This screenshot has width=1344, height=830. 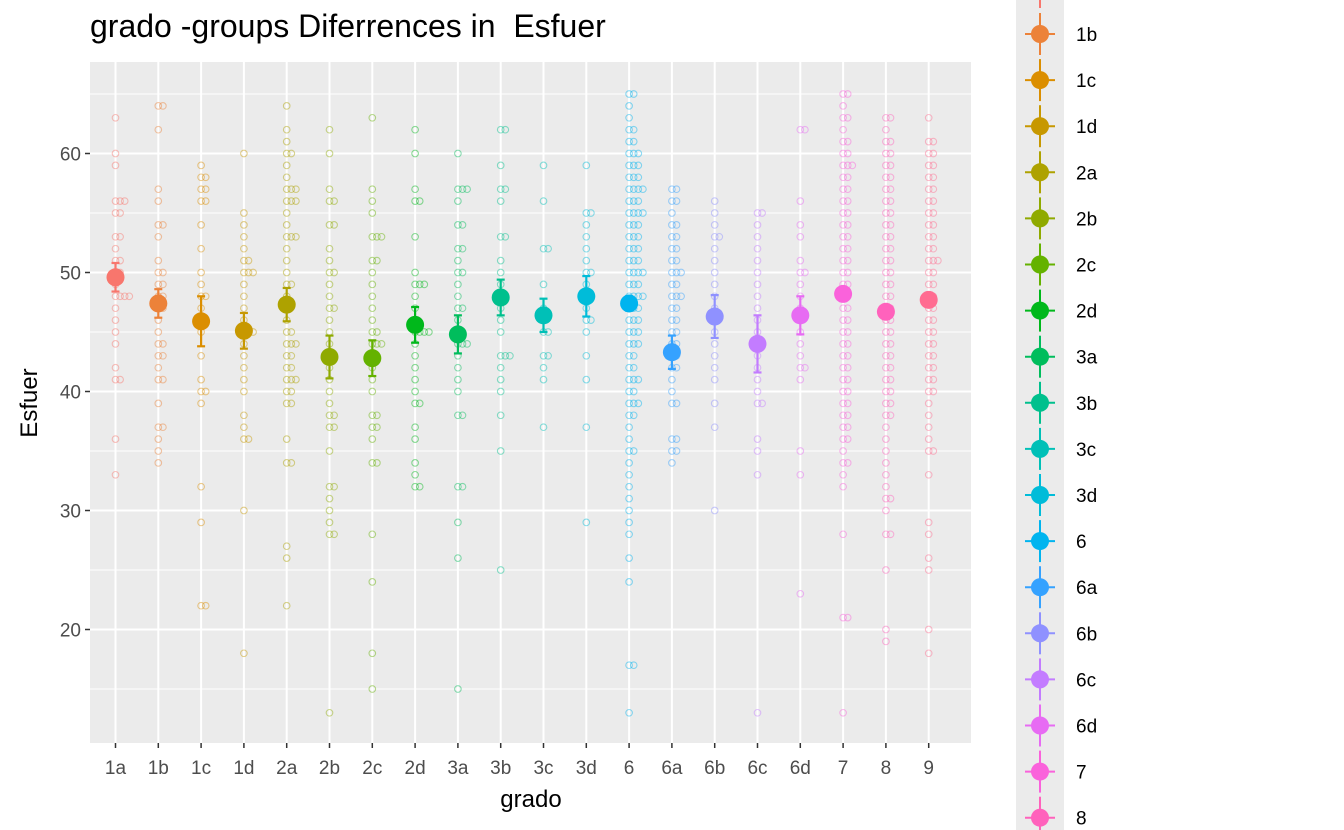 I want to click on mean-point, so click(x=843, y=293).